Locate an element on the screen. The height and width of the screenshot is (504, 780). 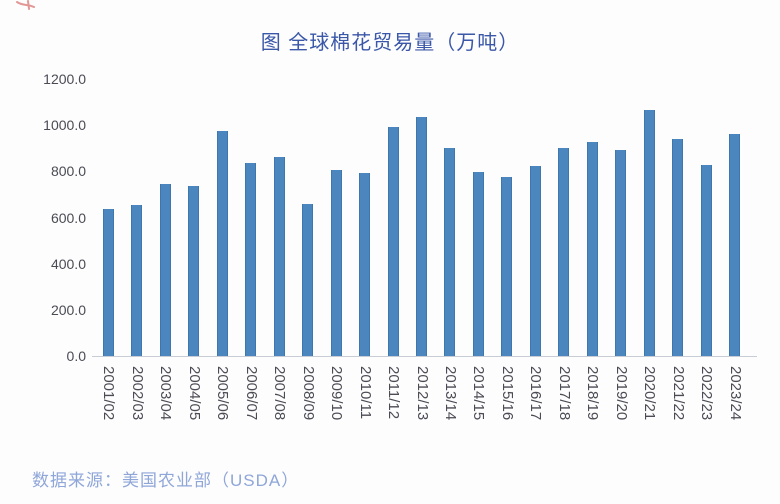
data-source-note: 数据来源：美国农业部（USDA） is located at coordinates (166, 480).